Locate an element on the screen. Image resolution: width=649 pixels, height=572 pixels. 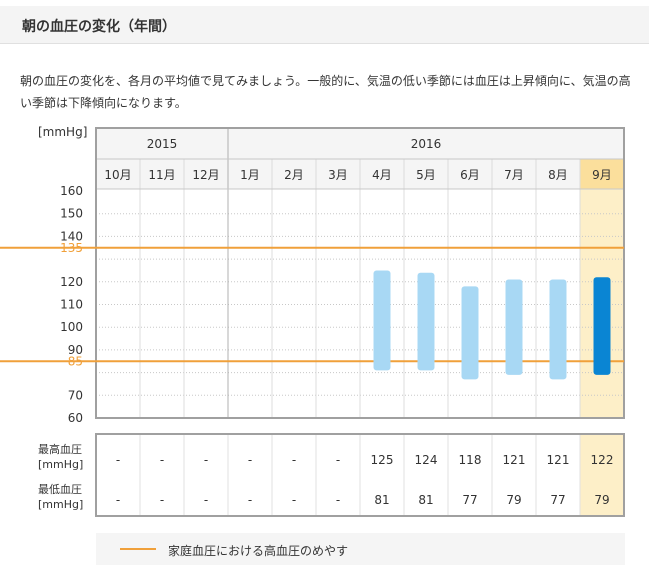
page-header: 朝の血圧の変化（年間） is located at coordinates (324, 25).